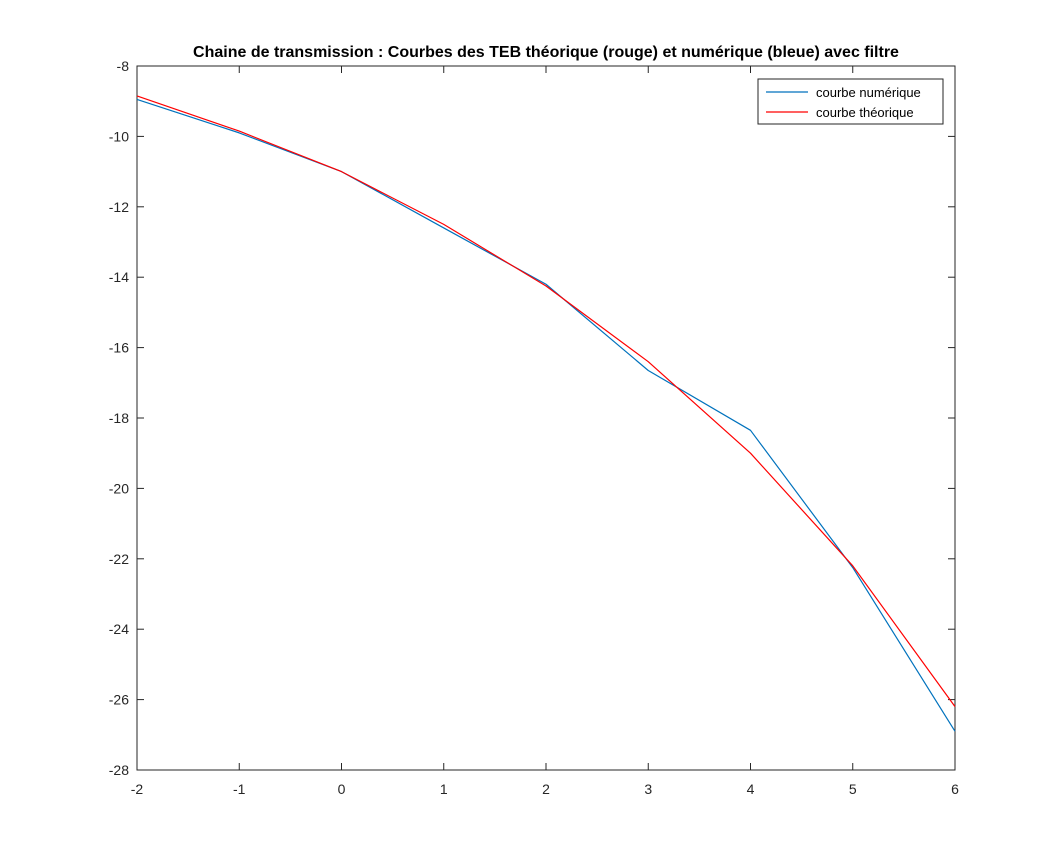 The height and width of the screenshot is (865, 1056). What do you see at coordinates (868, 92) in the screenshot?
I see `legend-label: courbe numérique` at bounding box center [868, 92].